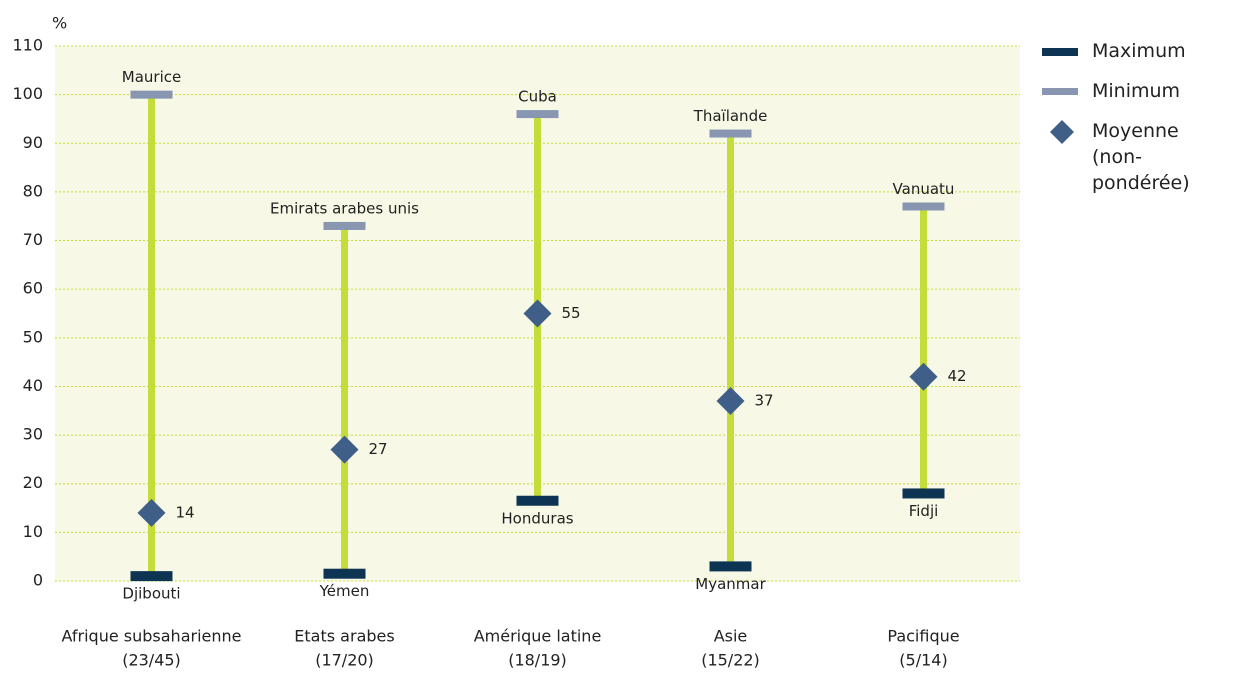 The image size is (1235, 674). What do you see at coordinates (571, 313) in the screenshot?
I see `mean-label: 55` at bounding box center [571, 313].